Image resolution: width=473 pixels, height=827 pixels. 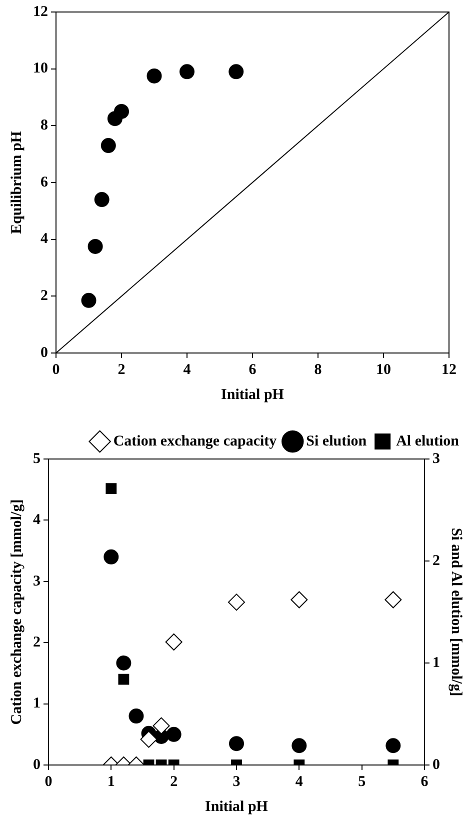 I want to click on x-tick-label: 3, so click(x=236, y=782).